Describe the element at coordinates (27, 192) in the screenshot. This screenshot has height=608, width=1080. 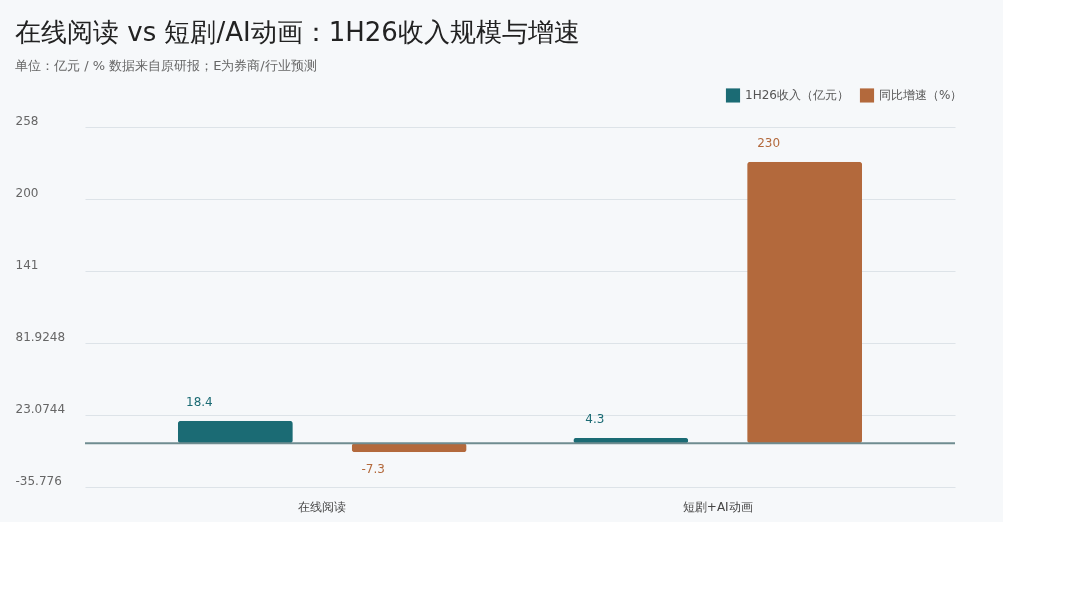
I see `y-tick-label: 200` at that location.